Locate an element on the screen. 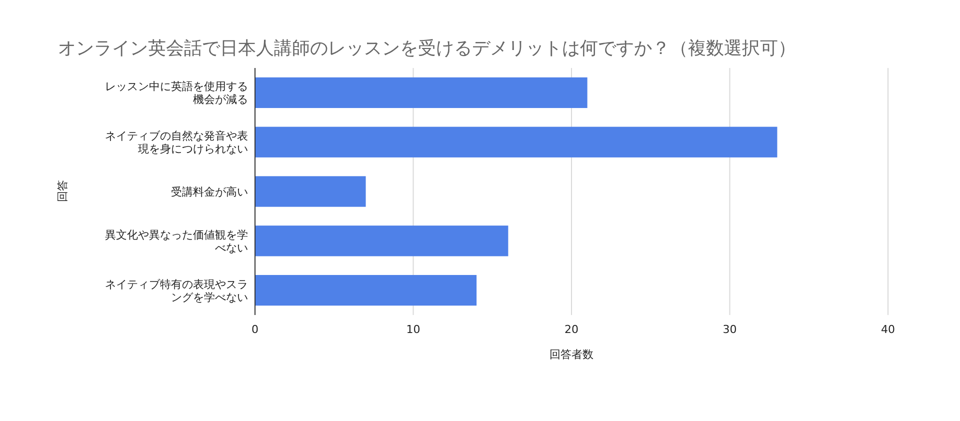 The height and width of the screenshot is (421, 960). y-tick-label: ネイティブの自然な発音や表現を身につけられない is located at coordinates (176, 143).